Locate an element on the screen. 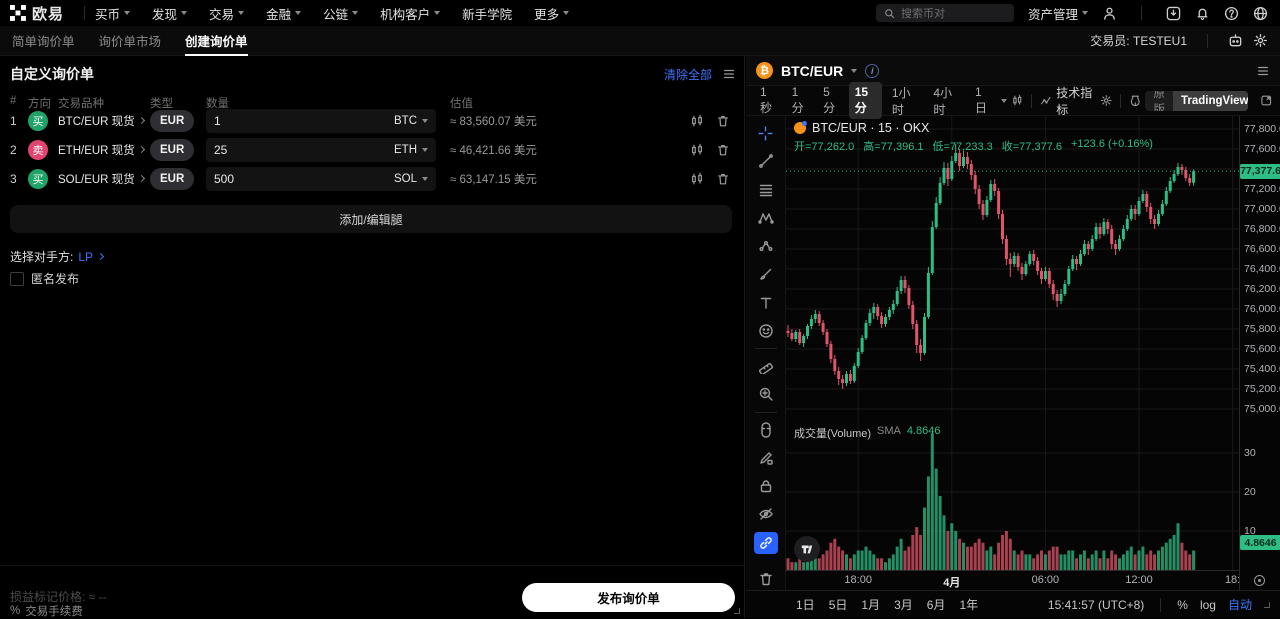 This screenshot has width=1280, height=619. range-1y: 1年 is located at coordinates (969, 605).